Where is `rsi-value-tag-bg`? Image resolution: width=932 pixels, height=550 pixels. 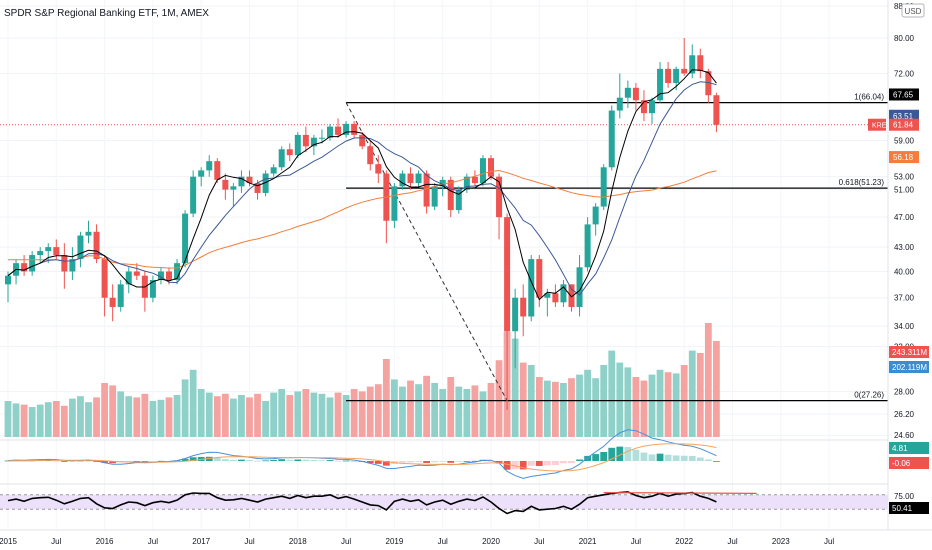
rsi-value-tag-bg is located at coordinates (909, 508).